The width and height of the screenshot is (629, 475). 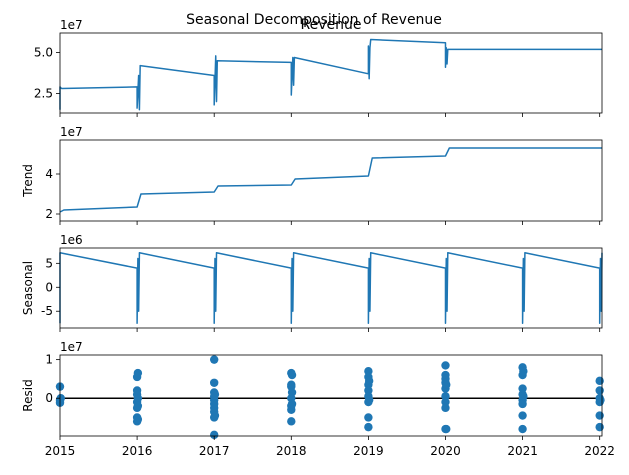 What do you see at coordinates (331, 25) in the screenshot?
I see `panel-title: Revenue` at bounding box center [331, 25].